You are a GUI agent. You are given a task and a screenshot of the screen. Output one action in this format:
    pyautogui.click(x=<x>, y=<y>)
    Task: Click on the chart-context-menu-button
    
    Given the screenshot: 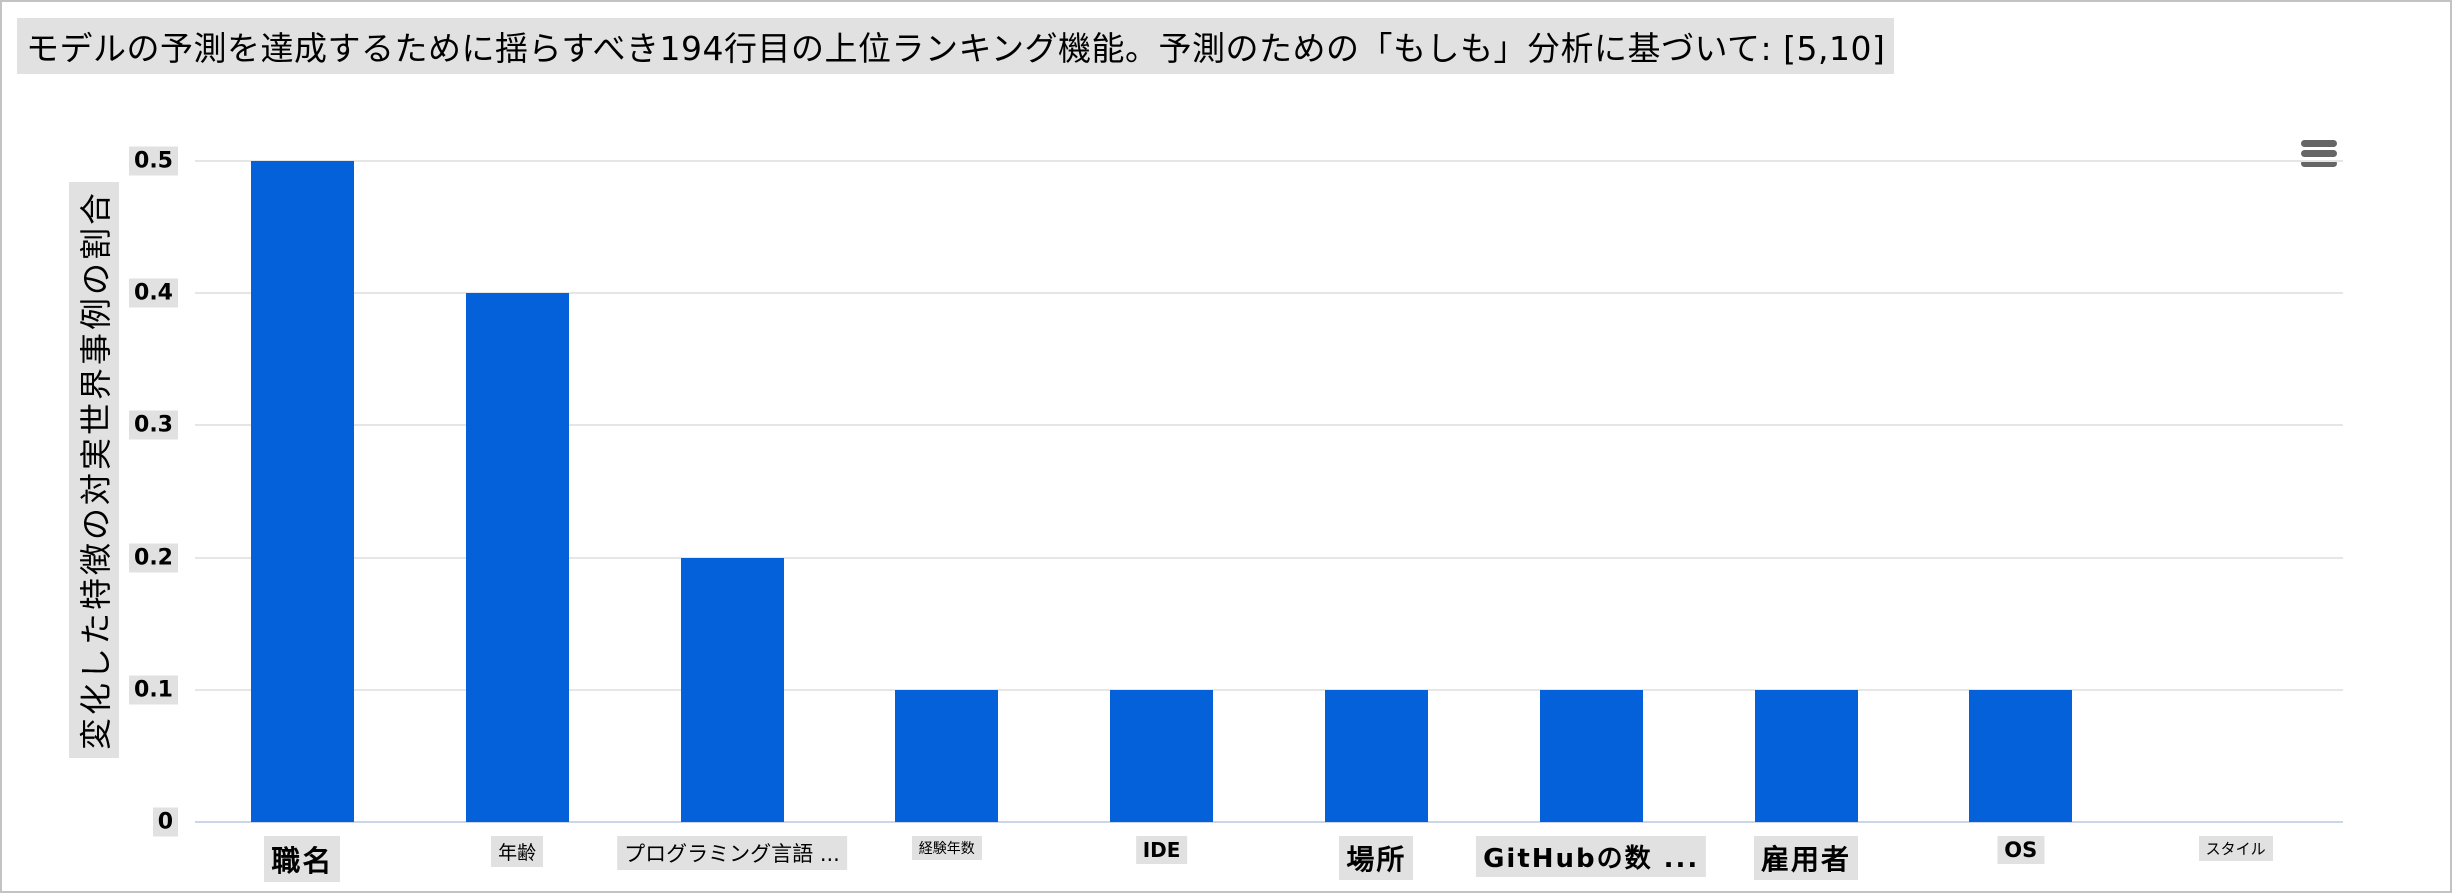 What is the action you would take?
    pyautogui.click(x=2319, y=153)
    